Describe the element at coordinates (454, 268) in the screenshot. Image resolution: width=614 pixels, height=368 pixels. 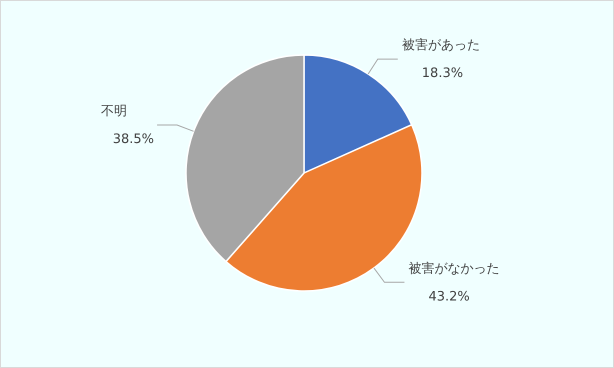
I see `slice-label: 被害がなかった` at that location.